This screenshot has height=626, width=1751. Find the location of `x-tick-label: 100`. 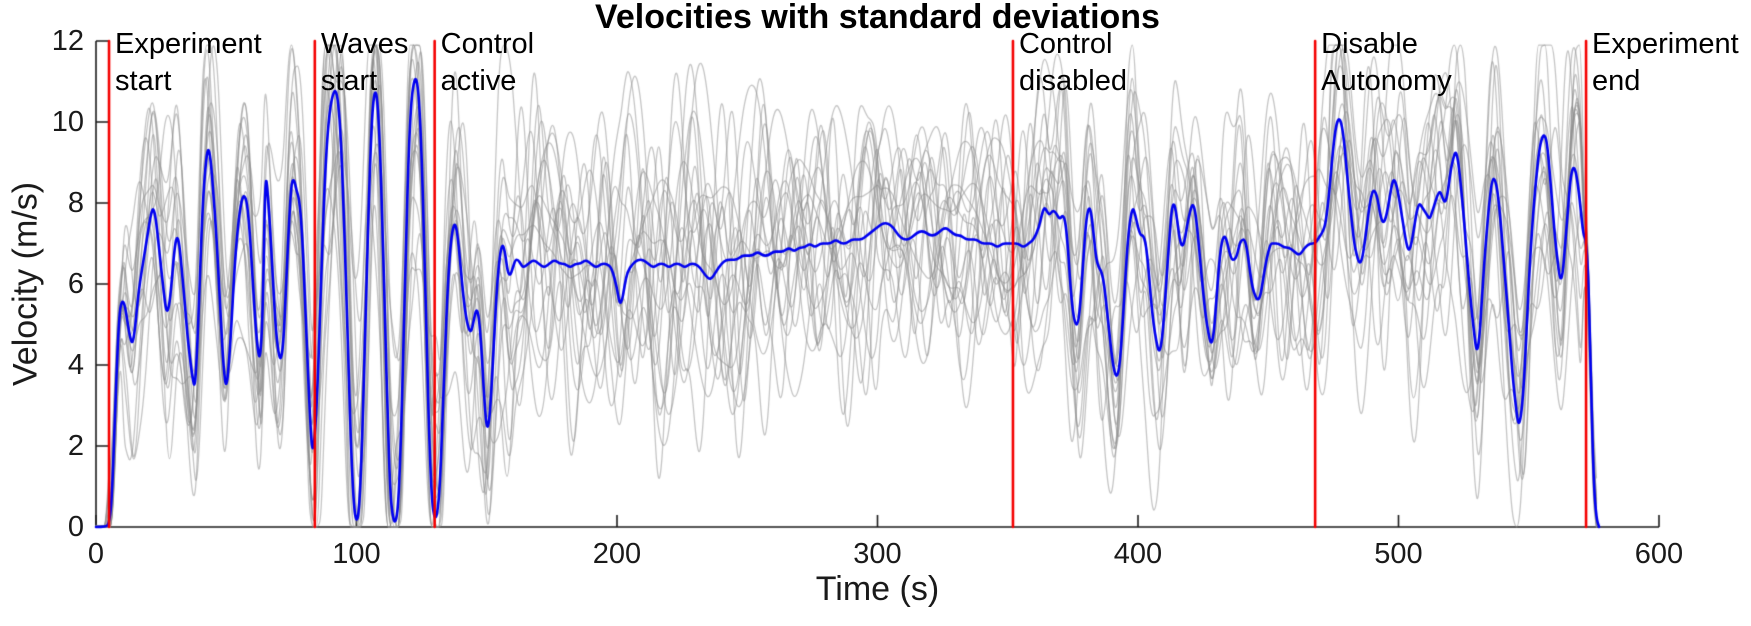

x-tick-label: 100 is located at coordinates (356, 554).